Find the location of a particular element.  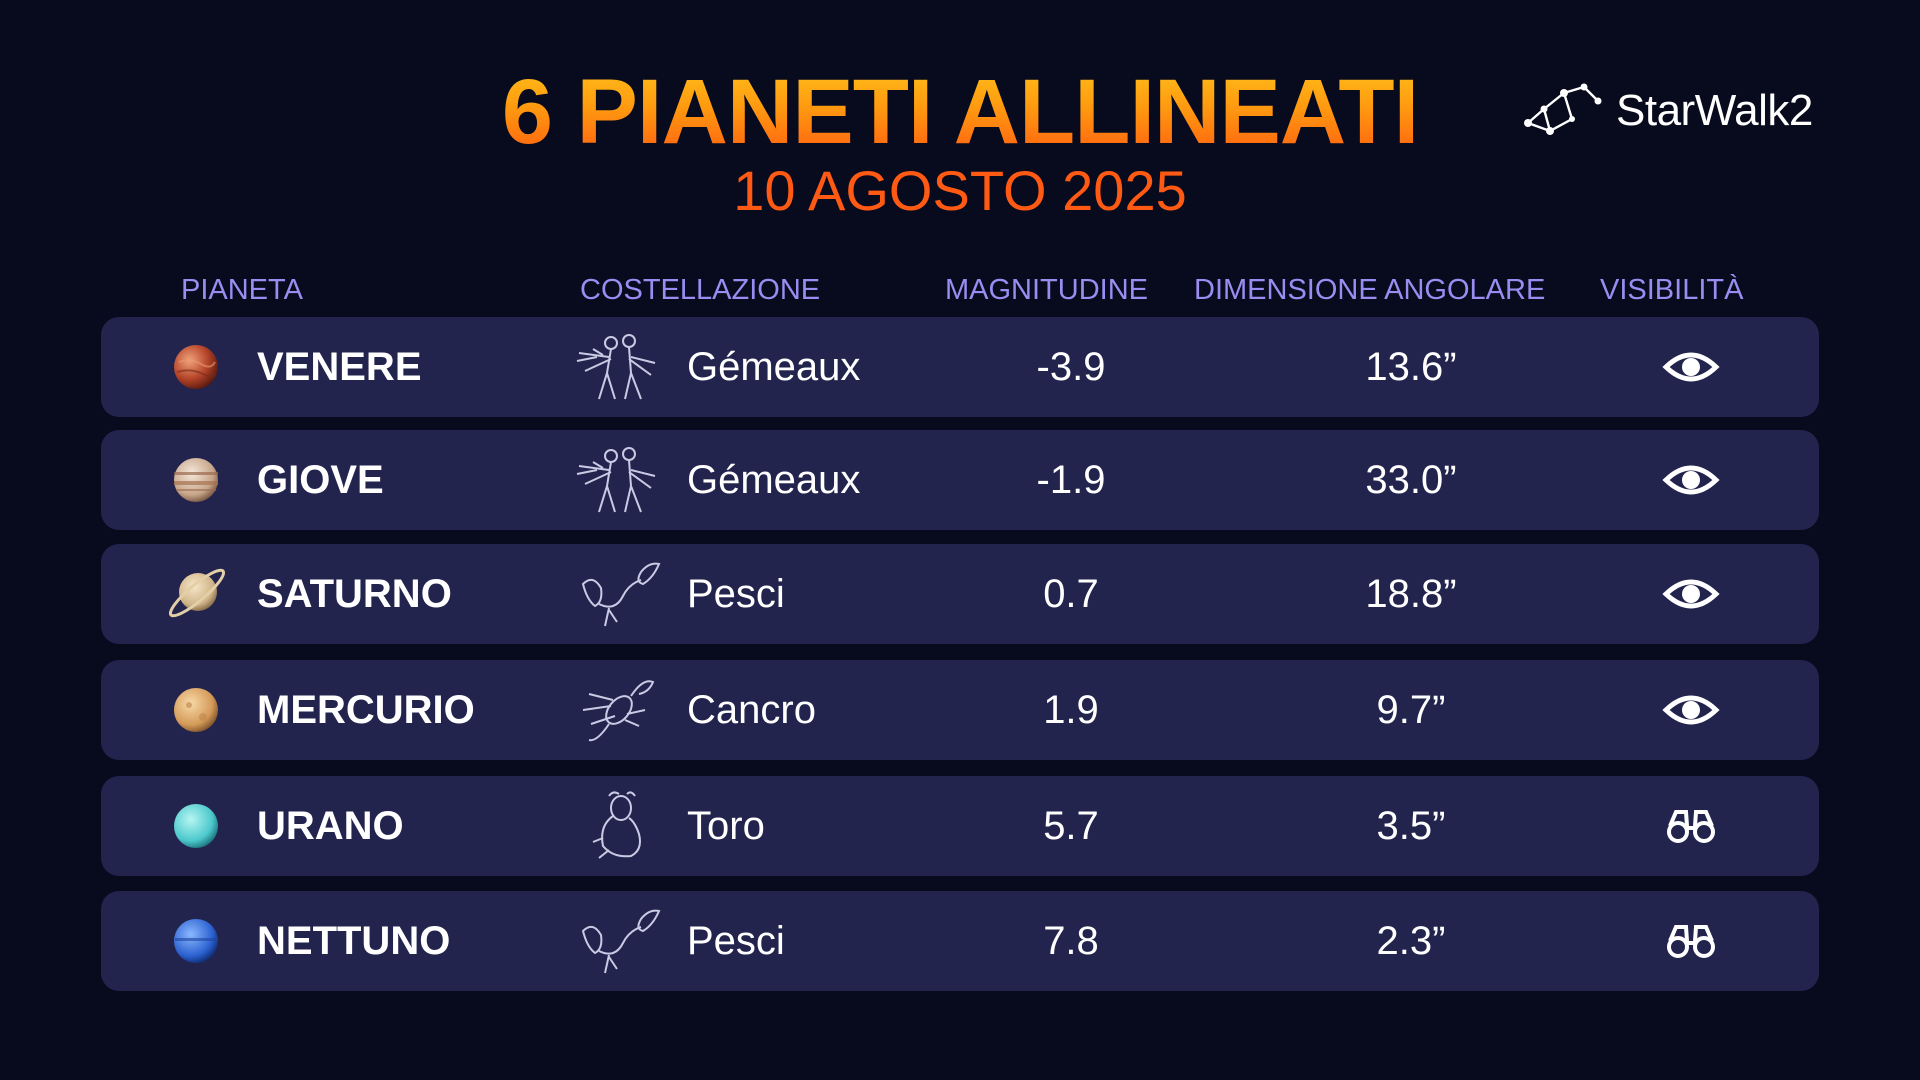

angular-size-value: 2.3” is located at coordinates (1411, 940).